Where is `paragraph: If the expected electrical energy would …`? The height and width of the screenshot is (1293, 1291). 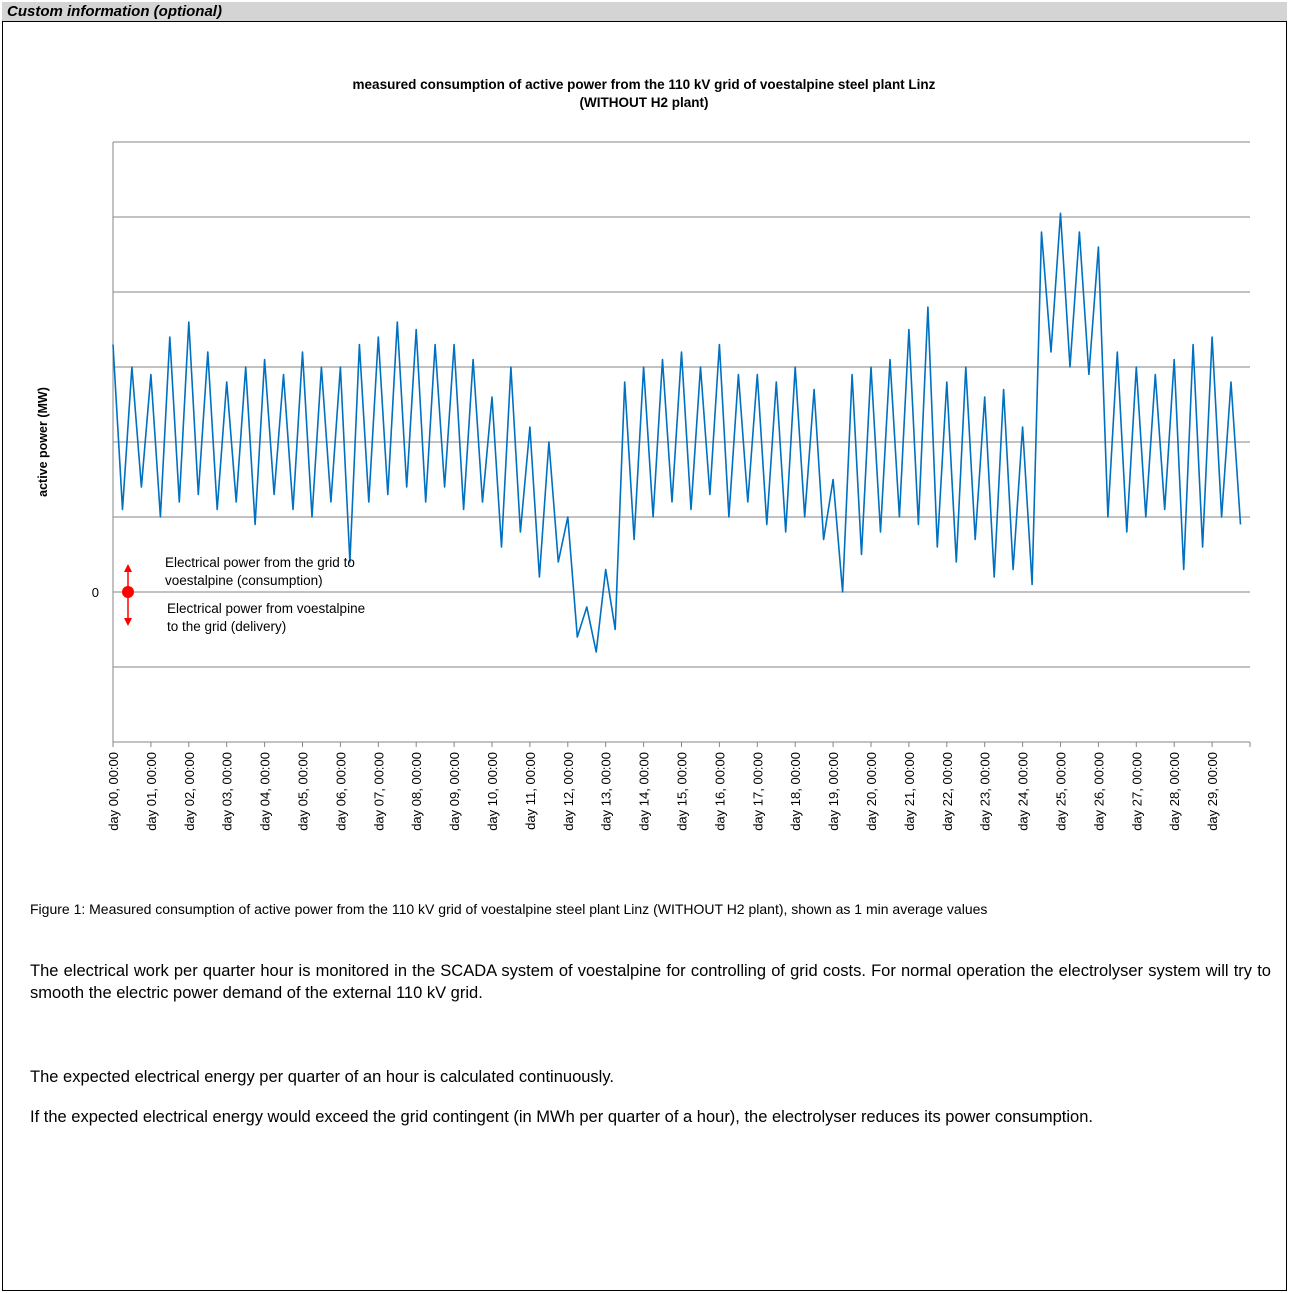
paragraph: If the expected electrical energy would … is located at coordinates (561, 1117).